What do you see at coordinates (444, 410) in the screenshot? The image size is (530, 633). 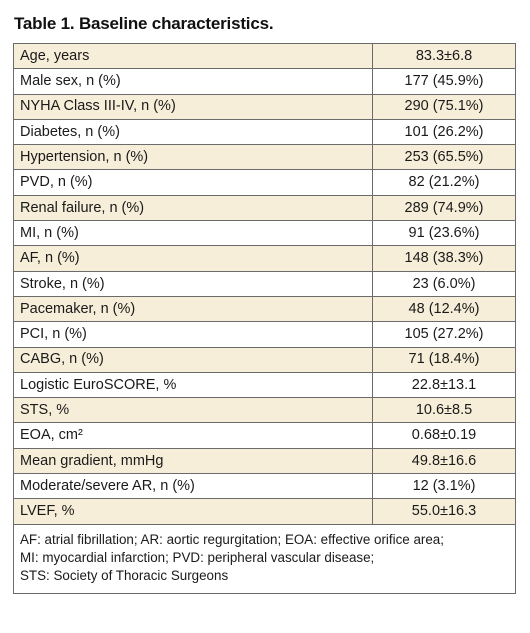 I see `row-value: 10.6±8.5` at bounding box center [444, 410].